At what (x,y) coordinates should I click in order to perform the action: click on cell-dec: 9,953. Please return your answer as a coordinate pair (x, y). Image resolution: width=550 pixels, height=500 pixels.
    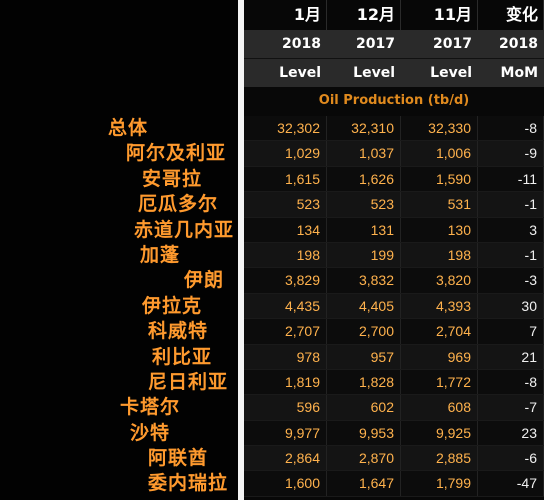
    Looking at the image, I should click on (364, 433).